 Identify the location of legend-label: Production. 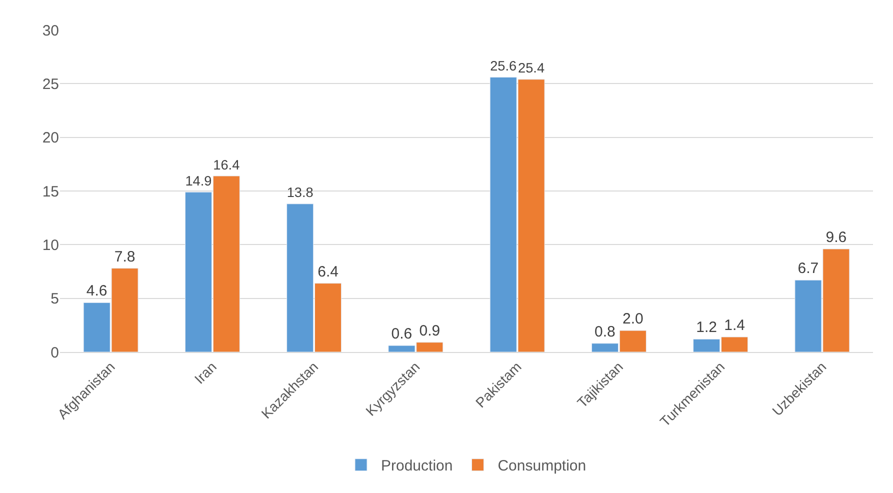
(417, 466).